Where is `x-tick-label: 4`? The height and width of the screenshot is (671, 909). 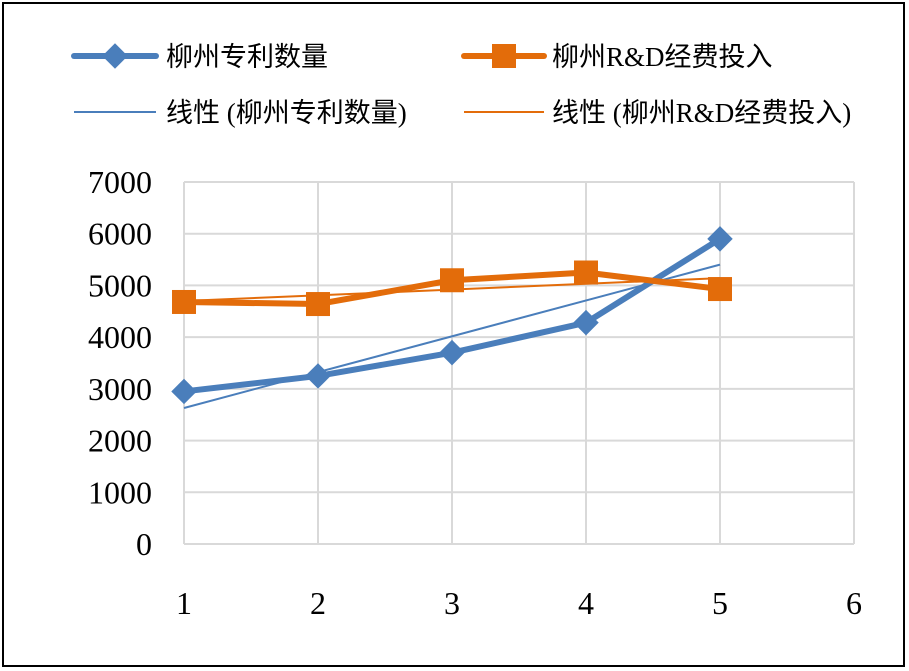 x-tick-label: 4 is located at coordinates (586, 603).